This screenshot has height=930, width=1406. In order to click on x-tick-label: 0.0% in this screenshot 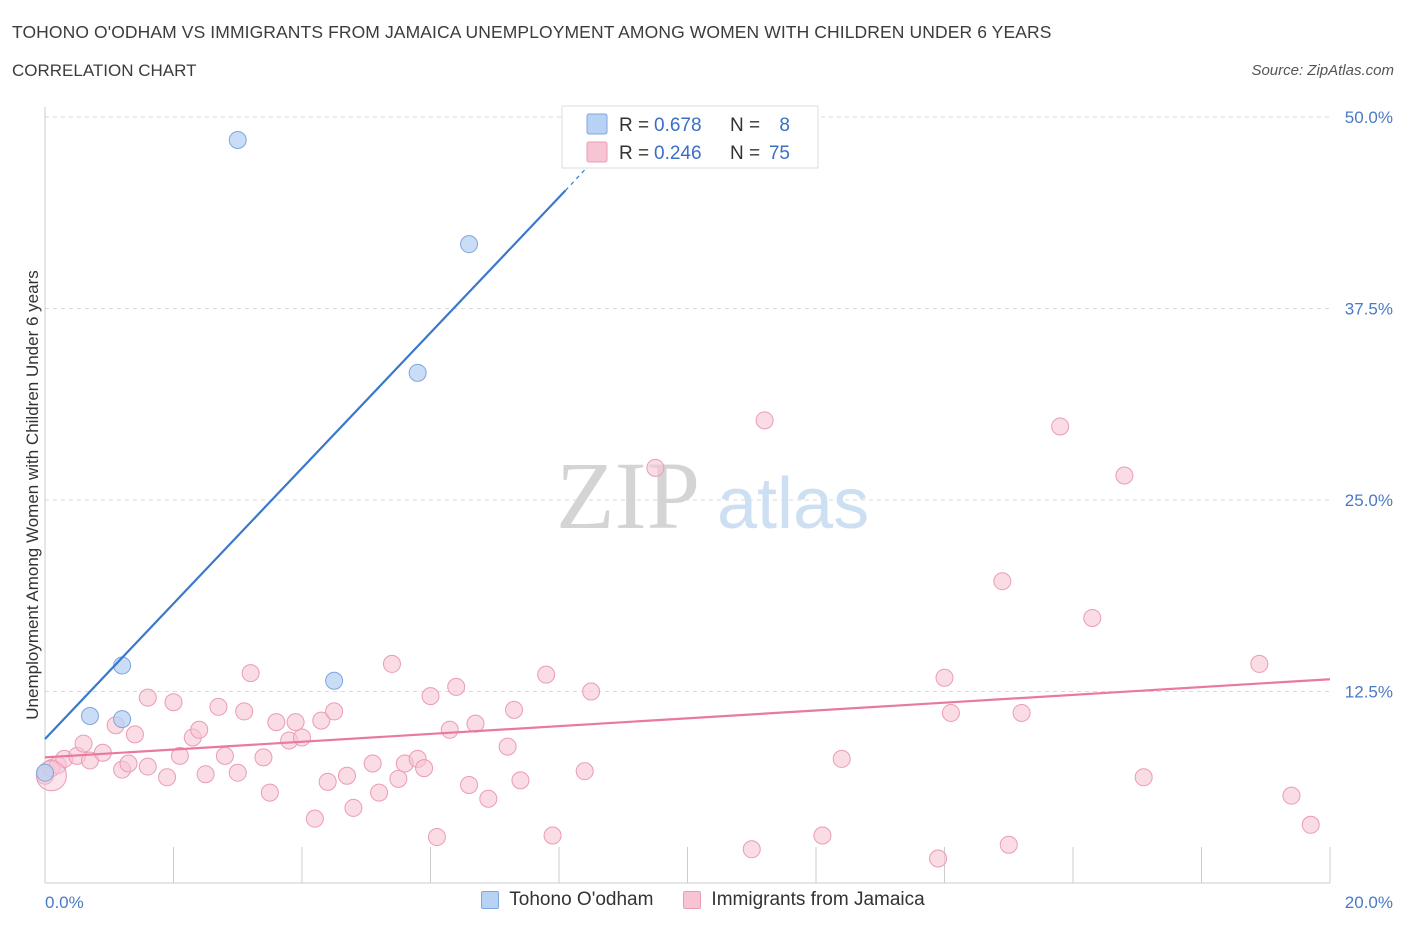, I will do `click(64, 902)`.